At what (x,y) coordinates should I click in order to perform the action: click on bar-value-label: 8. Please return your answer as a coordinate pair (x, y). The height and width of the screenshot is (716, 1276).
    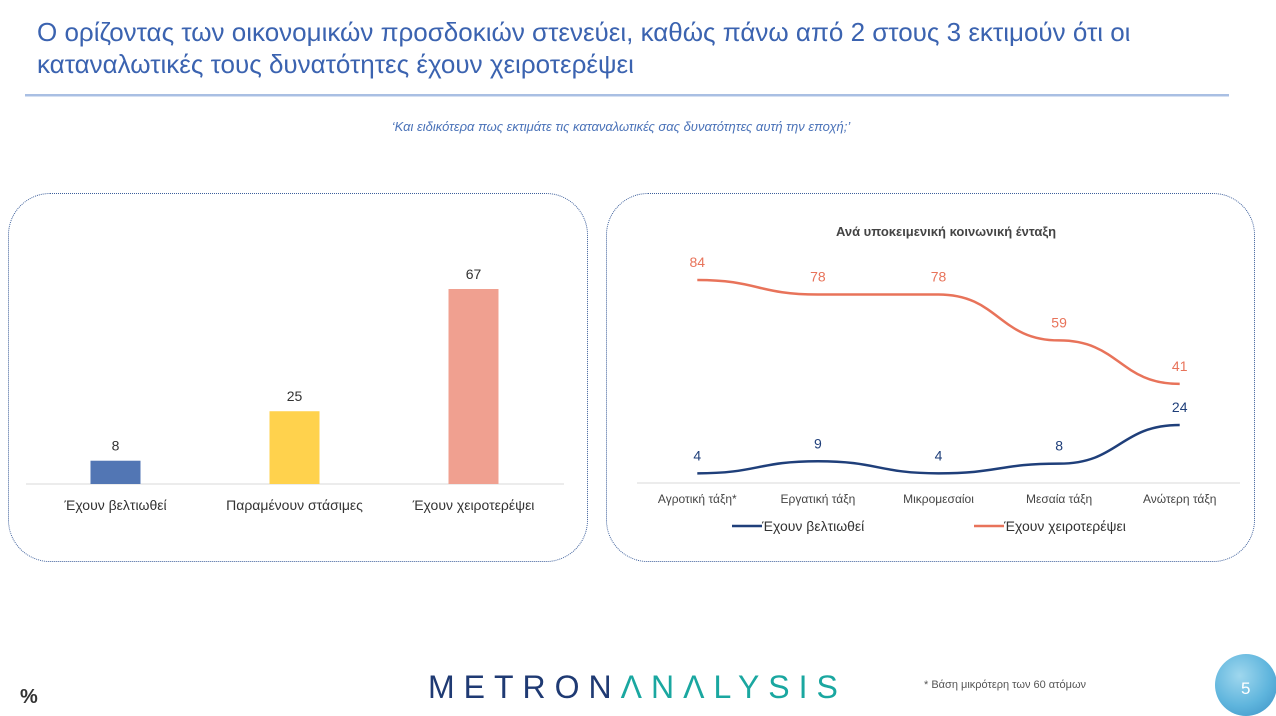
    Looking at the image, I should click on (116, 446).